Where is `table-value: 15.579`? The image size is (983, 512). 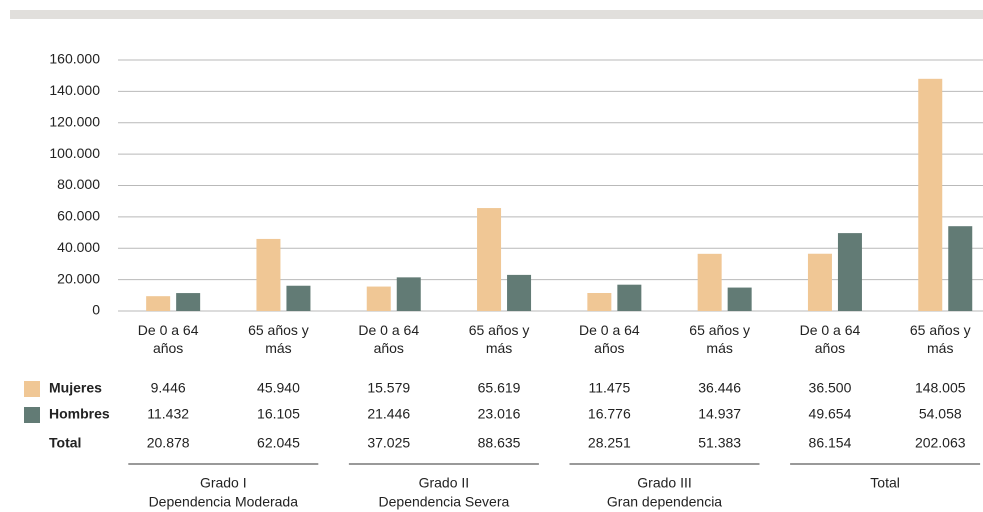
table-value: 15.579 is located at coordinates (388, 388).